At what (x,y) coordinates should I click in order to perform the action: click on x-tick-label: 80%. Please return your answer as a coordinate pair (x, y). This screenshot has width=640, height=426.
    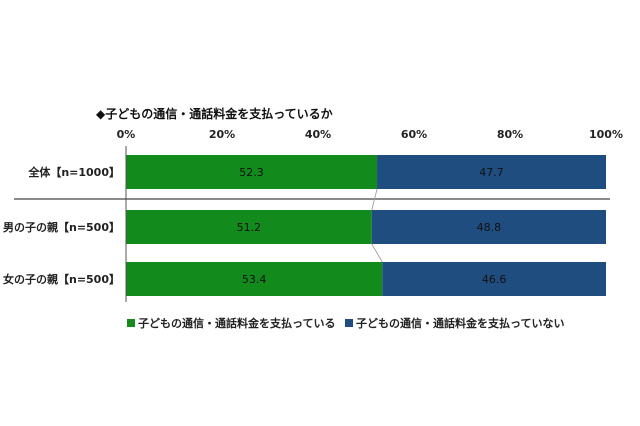
    Looking at the image, I should click on (510, 134).